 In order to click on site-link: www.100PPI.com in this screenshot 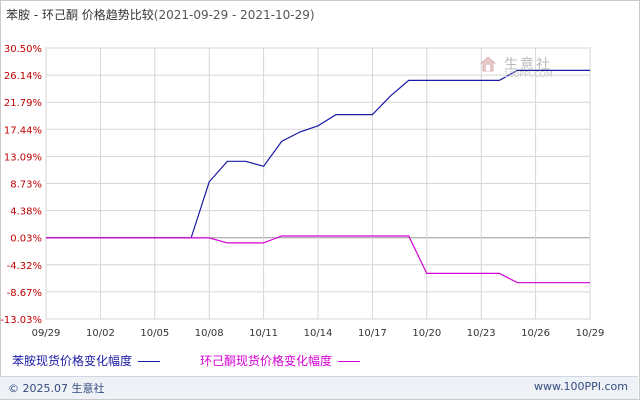, I will do `click(581, 386)`.